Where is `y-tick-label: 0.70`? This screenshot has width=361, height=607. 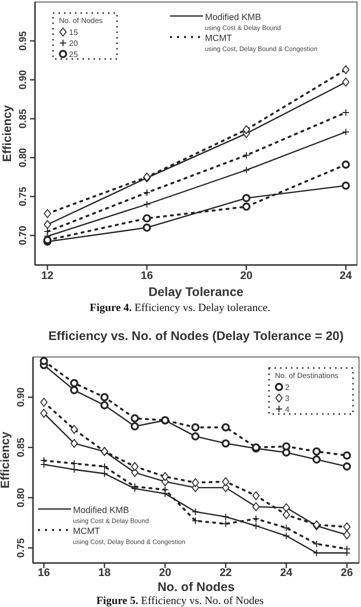 y-tick-label: 0.70 is located at coordinates (23, 235).